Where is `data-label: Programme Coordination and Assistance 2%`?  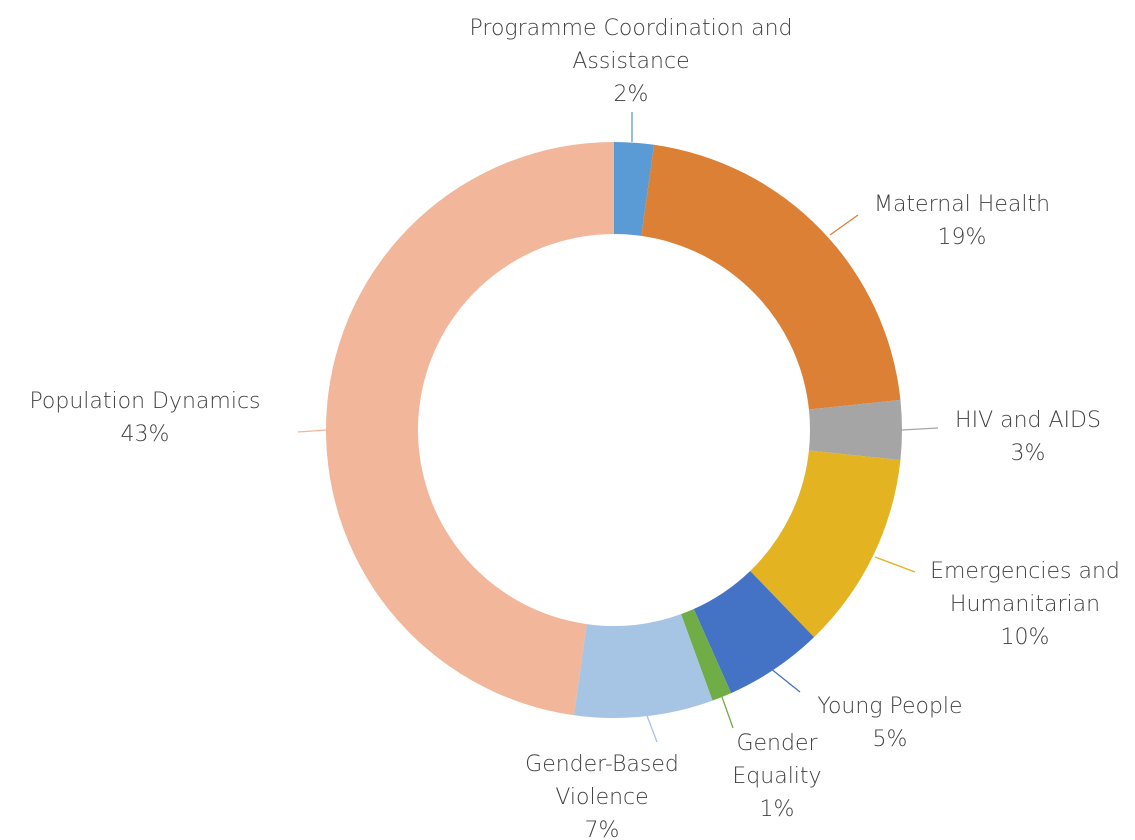 data-label: Programme Coordination and Assistance 2% is located at coordinates (631, 61).